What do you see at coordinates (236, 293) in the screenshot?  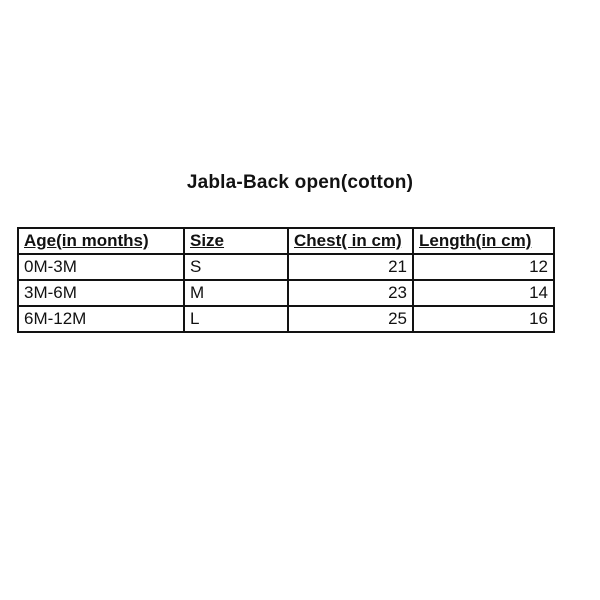 I see `cell-size: M` at bounding box center [236, 293].